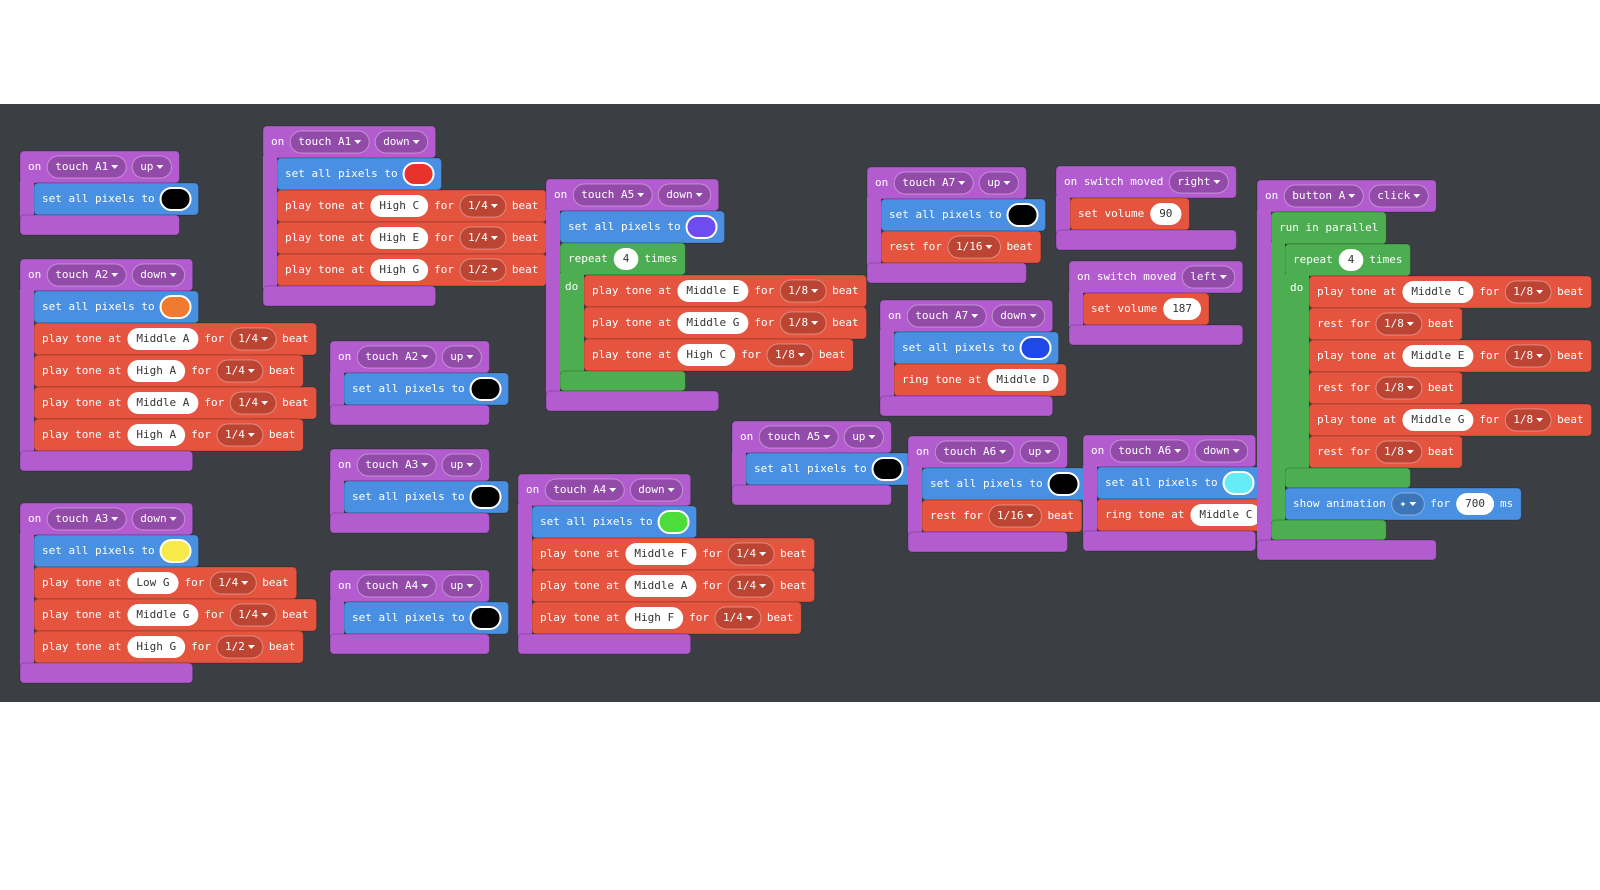 The width and height of the screenshot is (1600, 890). What do you see at coordinates (1144, 450) in the screenshot?
I see `dropdown-label: touch A6` at bounding box center [1144, 450].